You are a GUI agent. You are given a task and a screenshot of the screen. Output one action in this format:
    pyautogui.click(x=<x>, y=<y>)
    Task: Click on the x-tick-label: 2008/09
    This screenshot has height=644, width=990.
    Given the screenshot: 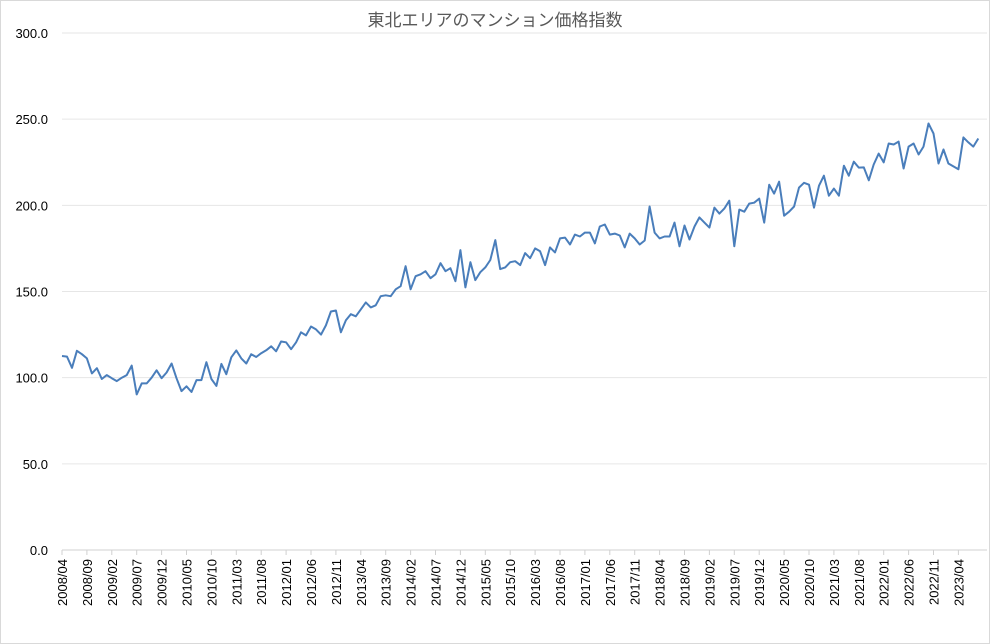 What is the action you would take?
    pyautogui.click(x=87, y=582)
    